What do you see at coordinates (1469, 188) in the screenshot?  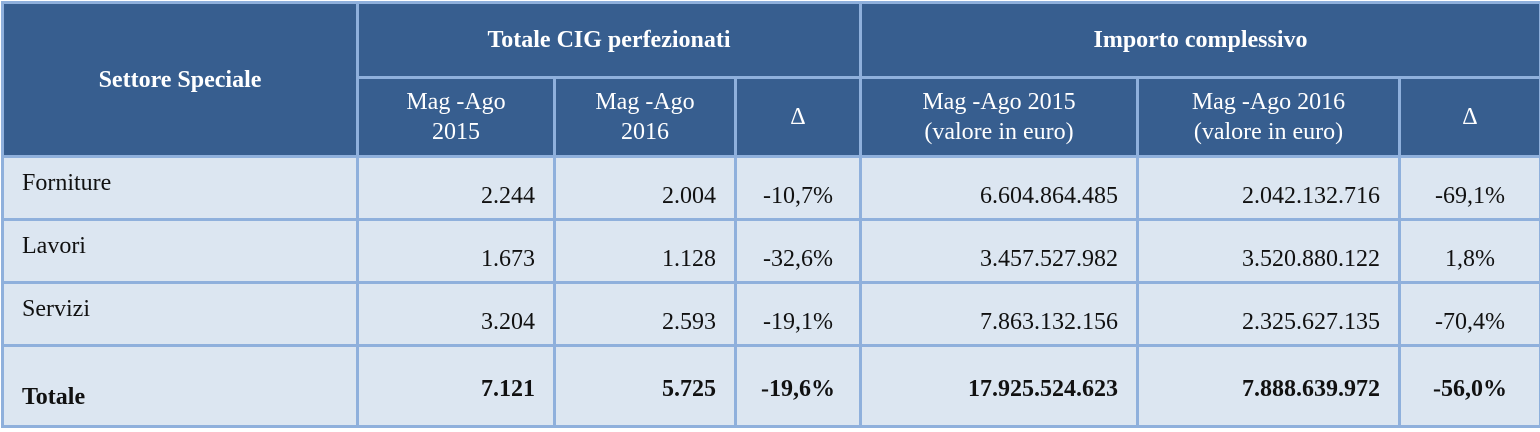 I see `cell: -69,1%` at bounding box center [1469, 188].